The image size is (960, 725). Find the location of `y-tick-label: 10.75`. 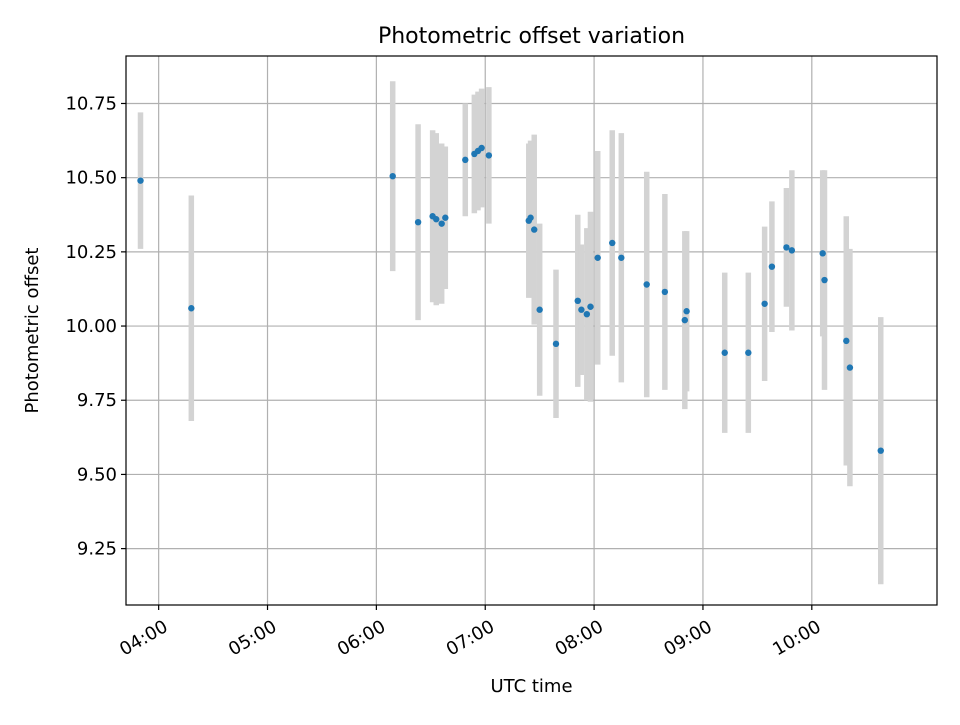

y-tick-label: 10.75 is located at coordinates (91, 103).